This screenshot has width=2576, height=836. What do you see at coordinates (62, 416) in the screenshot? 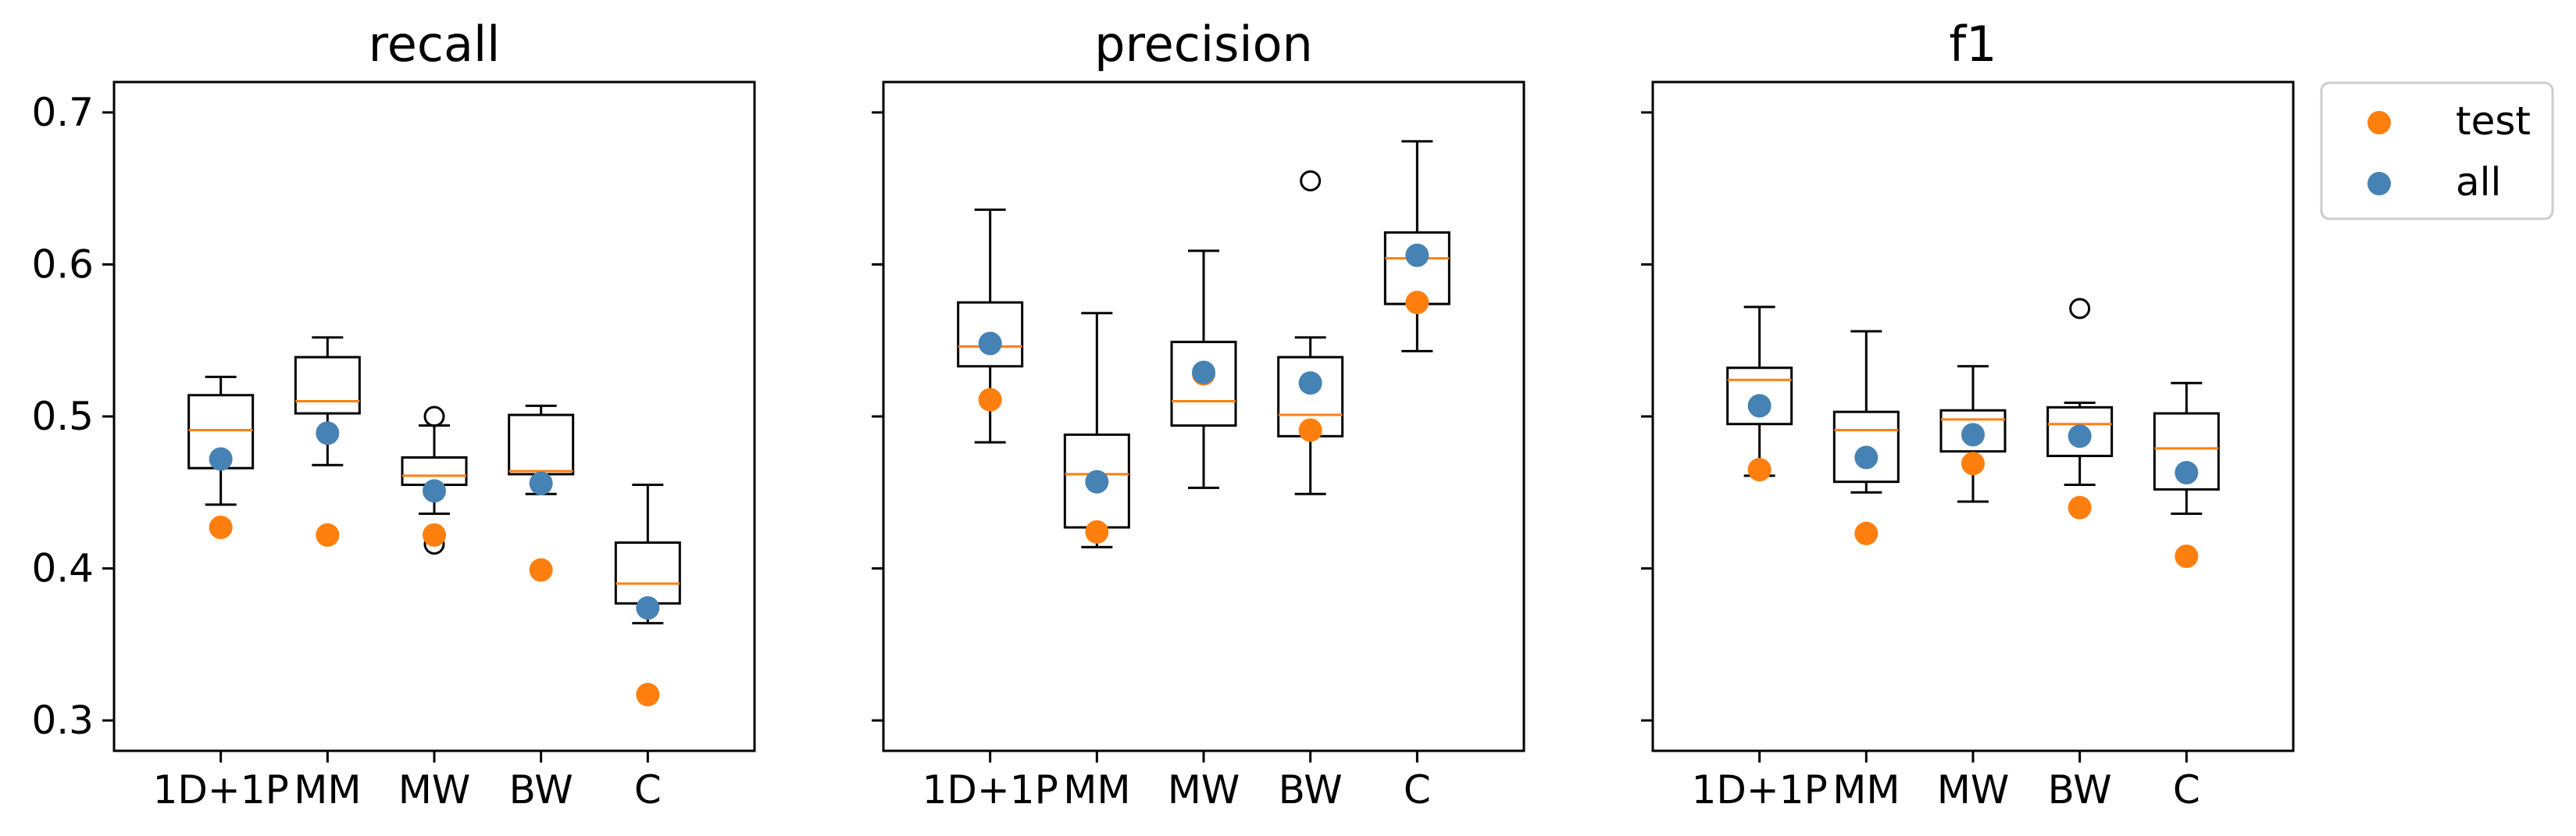
I see `y-tick-label: 0.5` at bounding box center [62, 416].